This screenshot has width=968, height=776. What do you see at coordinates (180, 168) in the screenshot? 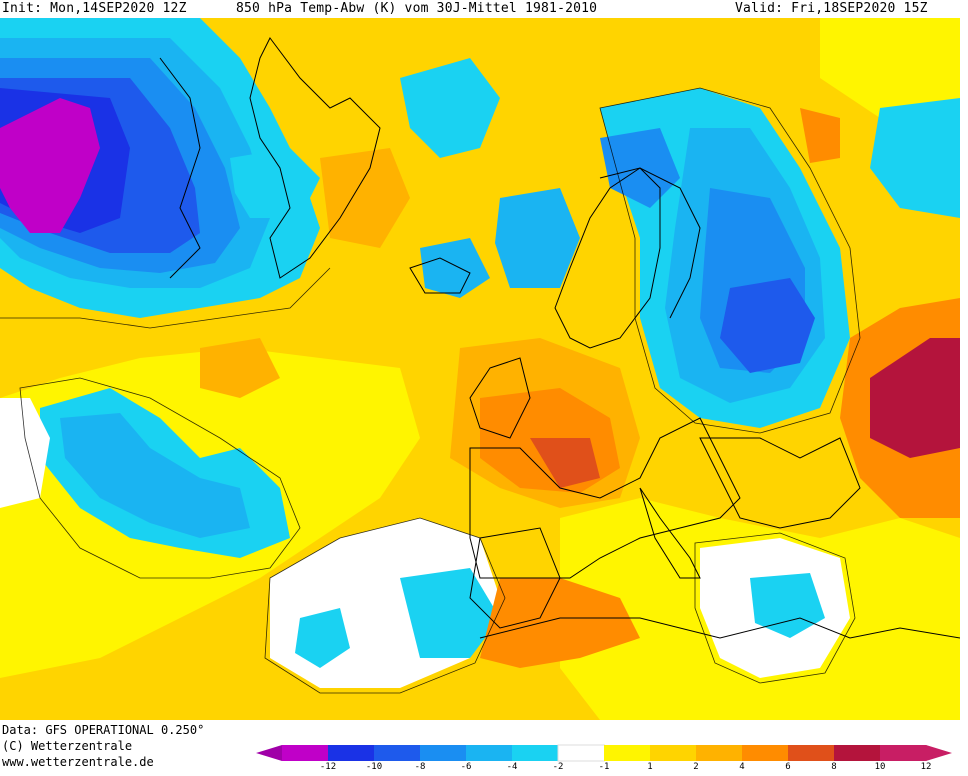
I see `coastline-labrador` at bounding box center [180, 168].